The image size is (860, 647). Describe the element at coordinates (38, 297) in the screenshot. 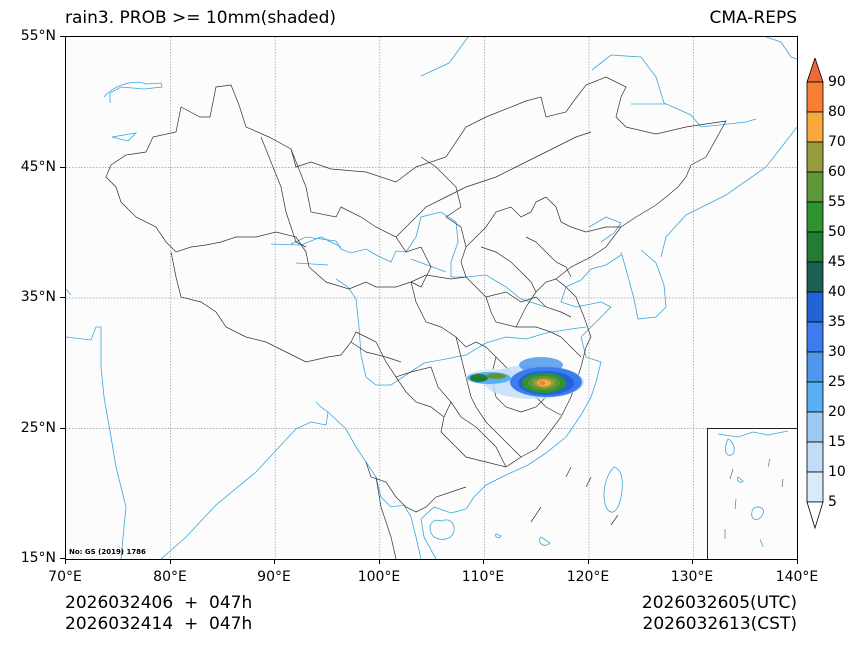

I see `y-tick-label: 35°N` at that location.